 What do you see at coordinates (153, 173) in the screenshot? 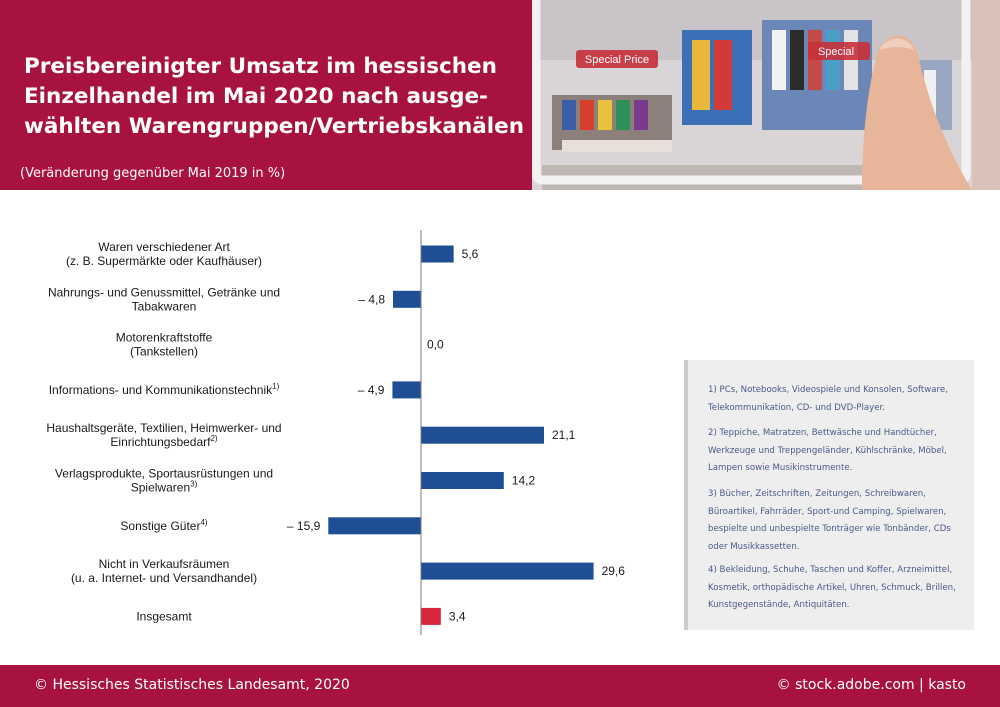
I see `chart-subtitle: (Veränderung gegenüber Mai 2019 in %)` at bounding box center [153, 173].